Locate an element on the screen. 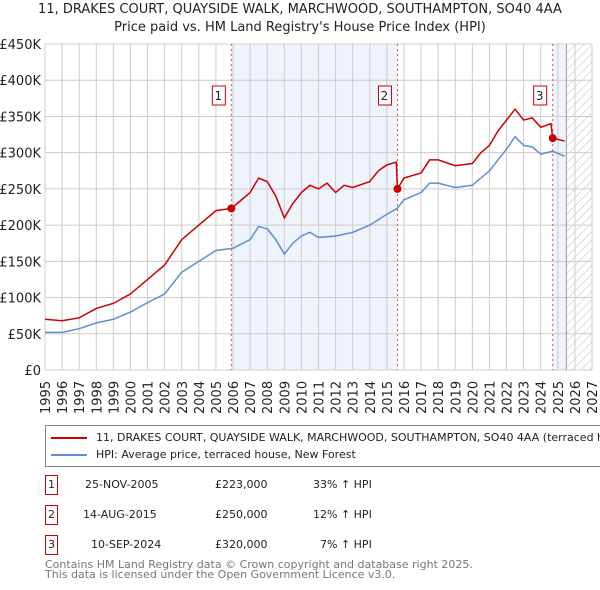 This screenshot has height=590, width=600. x-tick-label: 2006 is located at coordinates (234, 397).